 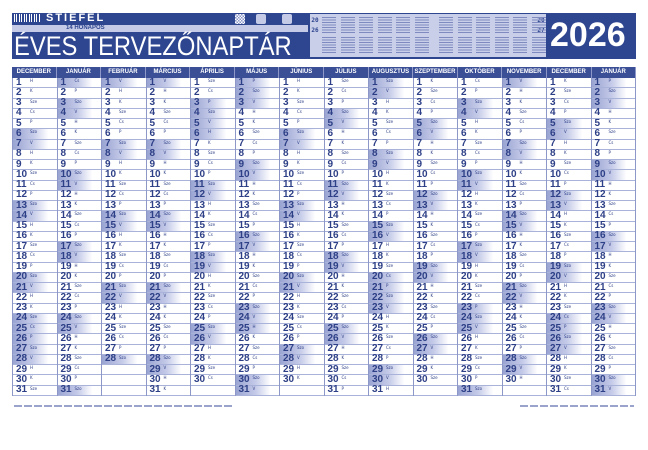 What do you see at coordinates (569, 103) in the screenshot?
I see `day-cell: 3 Cs` at bounding box center [569, 103].